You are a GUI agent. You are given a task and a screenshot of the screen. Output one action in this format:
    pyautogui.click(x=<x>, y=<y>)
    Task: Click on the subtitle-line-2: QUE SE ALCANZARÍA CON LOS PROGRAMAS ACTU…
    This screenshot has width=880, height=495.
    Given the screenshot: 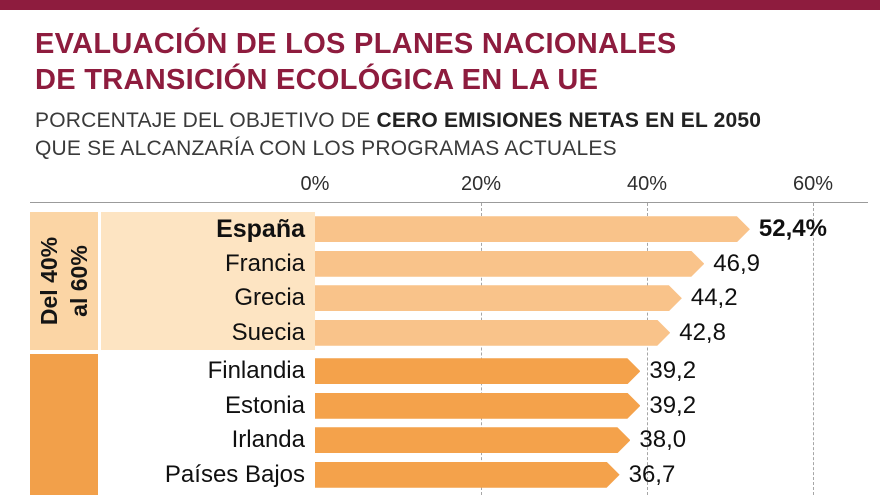 What is the action you would take?
    pyautogui.click(x=326, y=148)
    